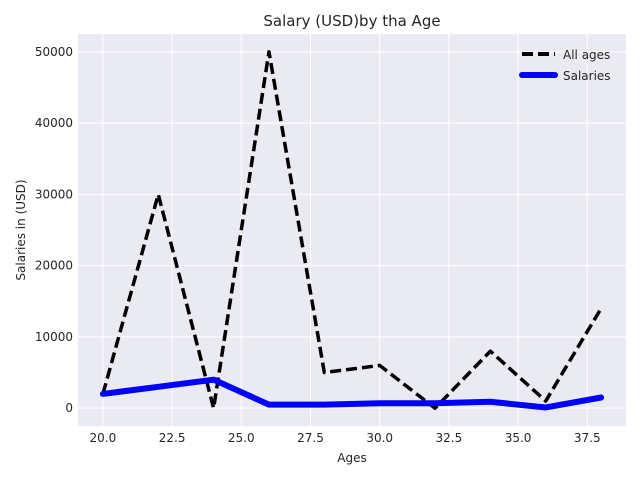 This screenshot has height=480, width=640. What do you see at coordinates (587, 76) in the screenshot?
I see `legend-label-salaries: Salaries` at bounding box center [587, 76].